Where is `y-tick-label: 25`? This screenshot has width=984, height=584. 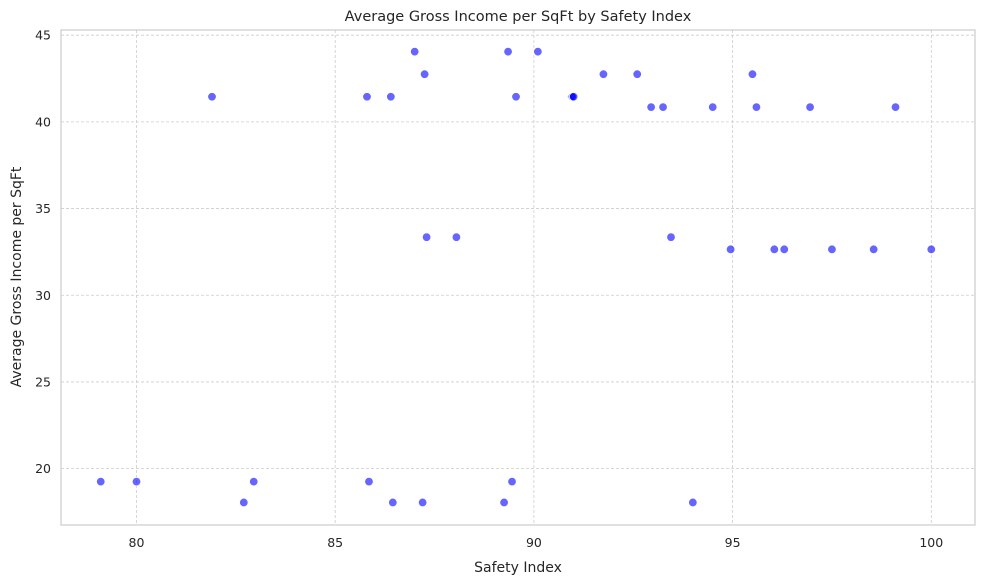 y-tick-label: 25 is located at coordinates (43, 381).